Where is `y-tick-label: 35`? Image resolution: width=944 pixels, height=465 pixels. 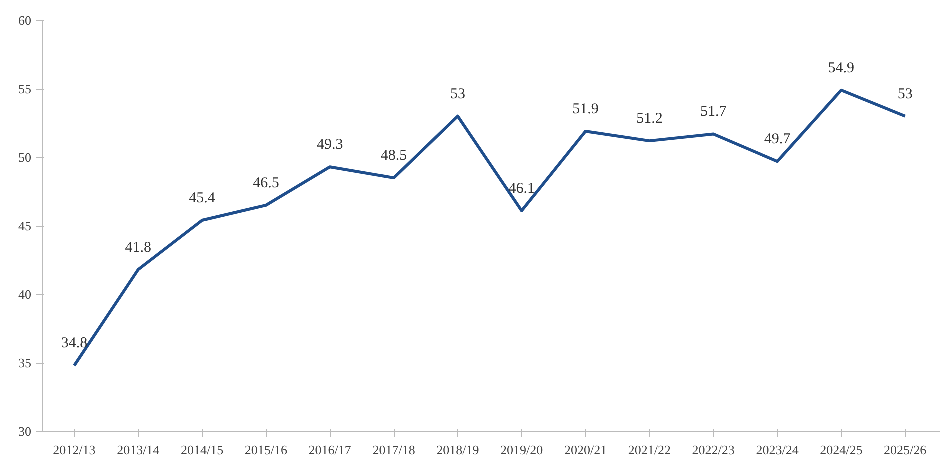
y-tick-label: 35 is located at coordinates (25, 363).